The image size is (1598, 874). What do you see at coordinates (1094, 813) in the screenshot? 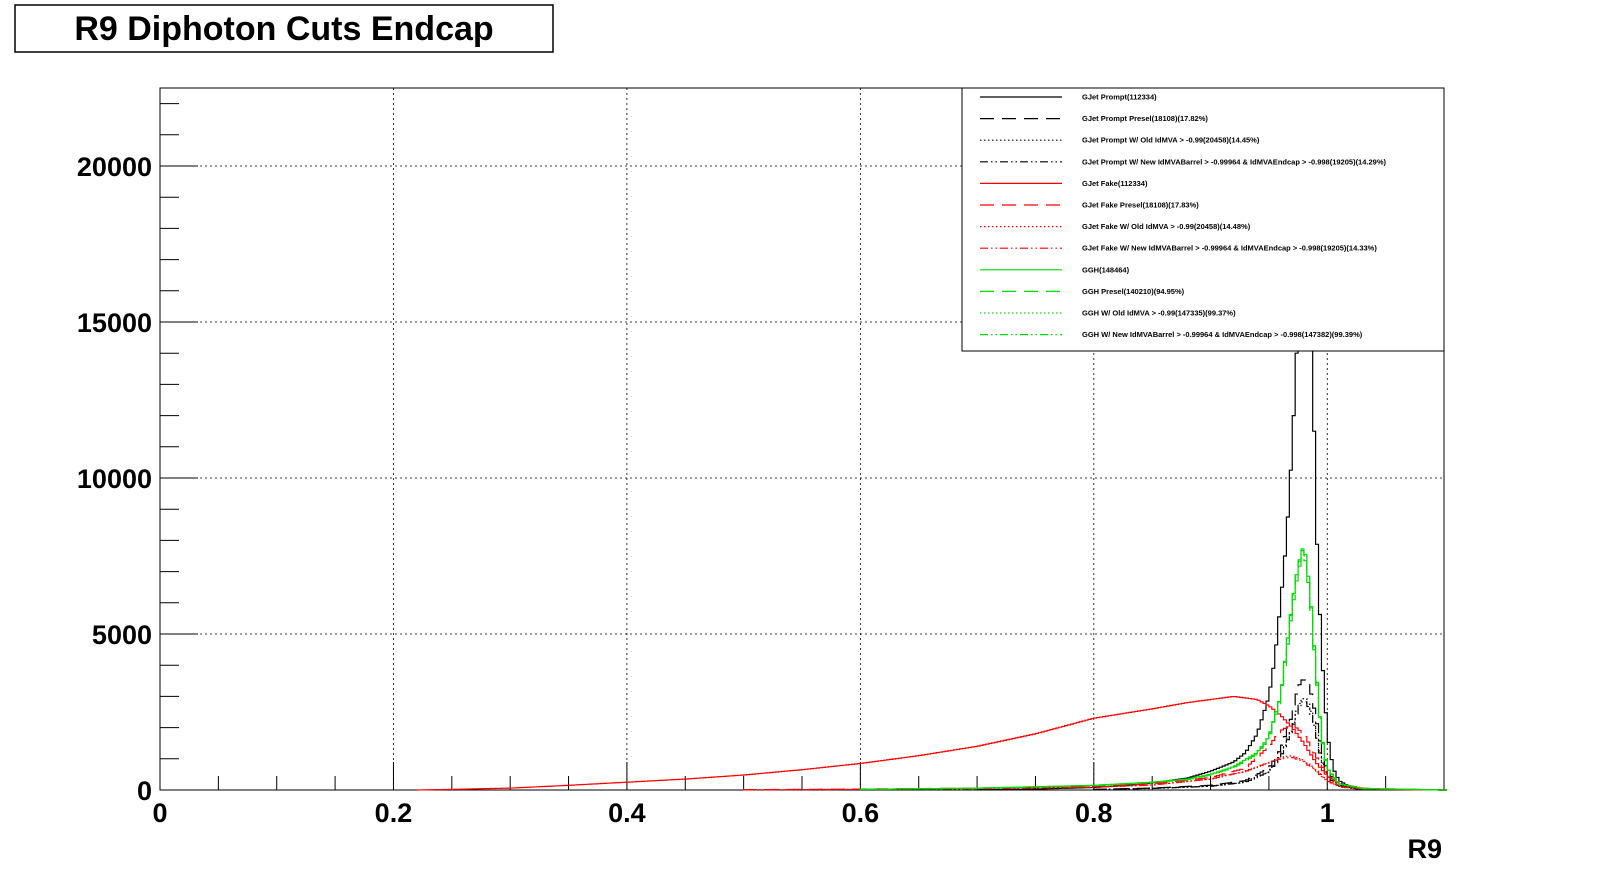
I see `x-tick-label-4: 0.8` at bounding box center [1094, 813].